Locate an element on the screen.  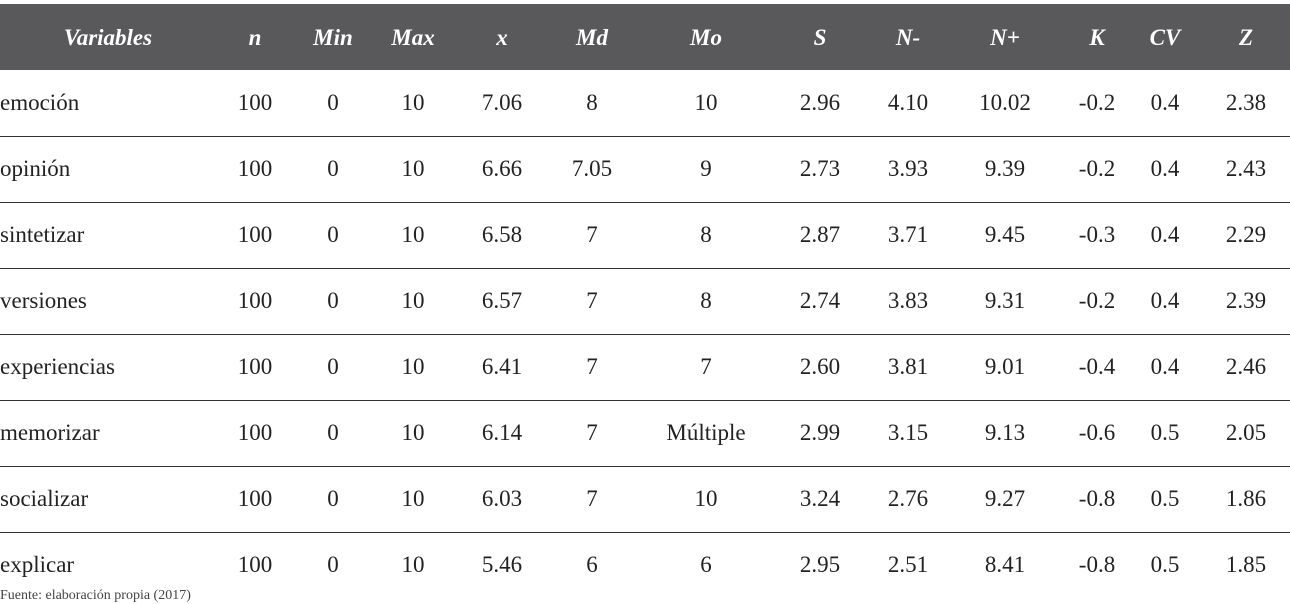
table-cell: 3.15 is located at coordinates (908, 432).